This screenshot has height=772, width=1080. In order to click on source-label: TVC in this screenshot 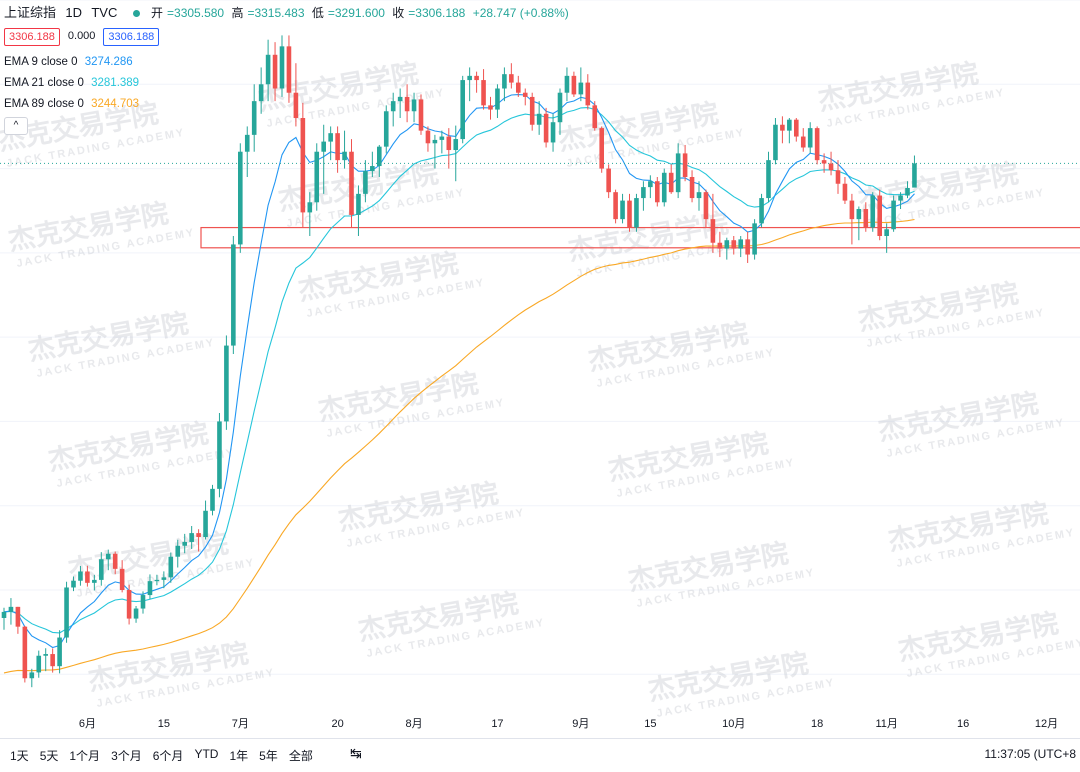, I will do `click(104, 12)`.